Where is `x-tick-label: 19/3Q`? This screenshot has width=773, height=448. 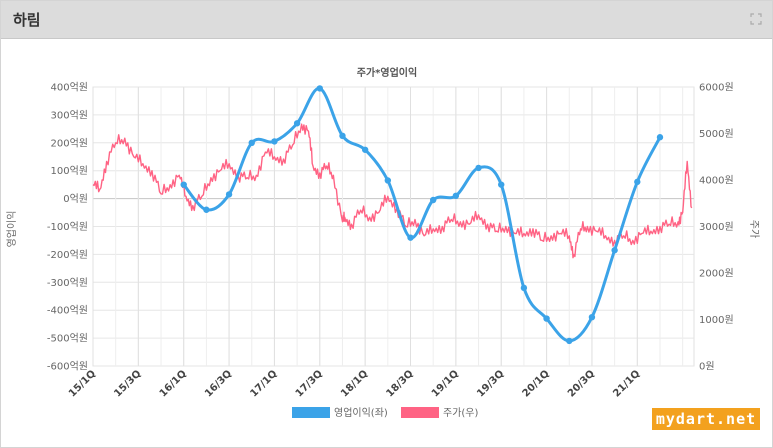 x-tick-label: 19/3Q is located at coordinates (490, 383).